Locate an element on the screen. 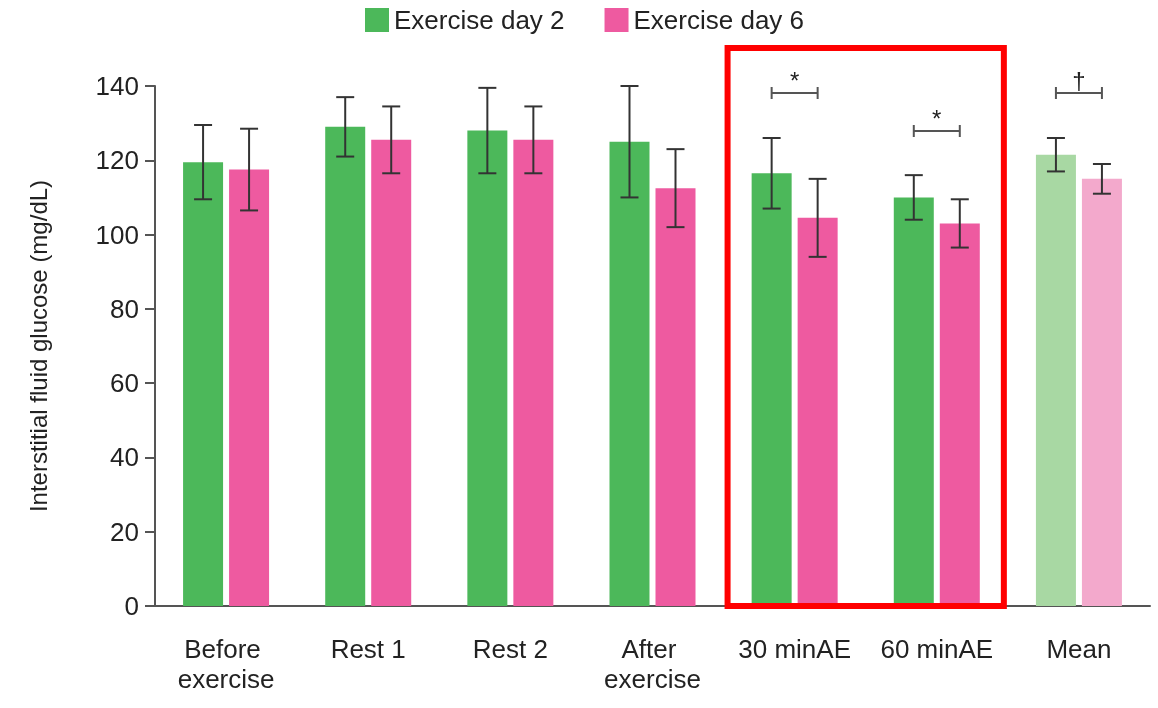  y-tick-label: 100 is located at coordinates (117, 234).